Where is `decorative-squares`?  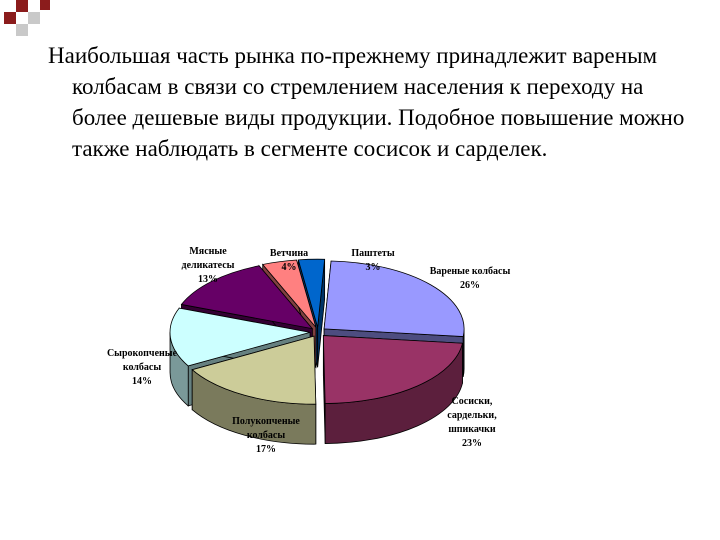
decorative-squares is located at coordinates (30, 20).